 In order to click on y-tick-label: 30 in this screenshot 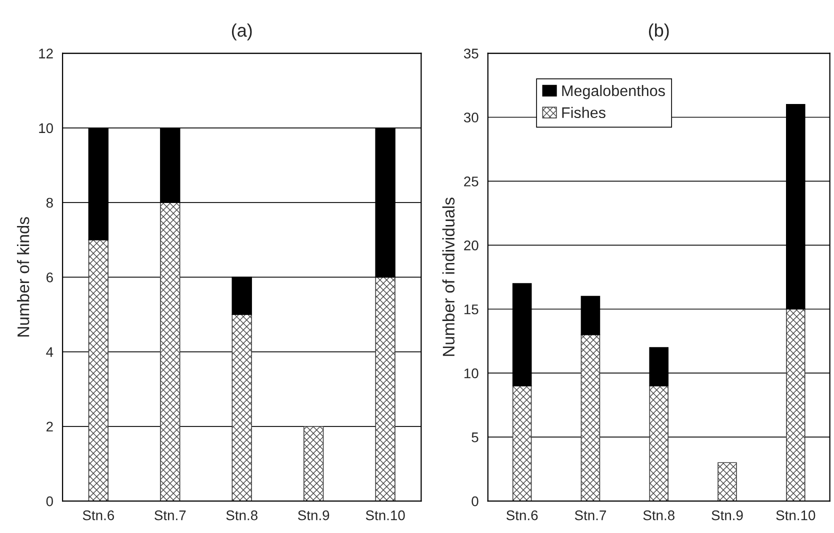, I will do `click(471, 117)`.